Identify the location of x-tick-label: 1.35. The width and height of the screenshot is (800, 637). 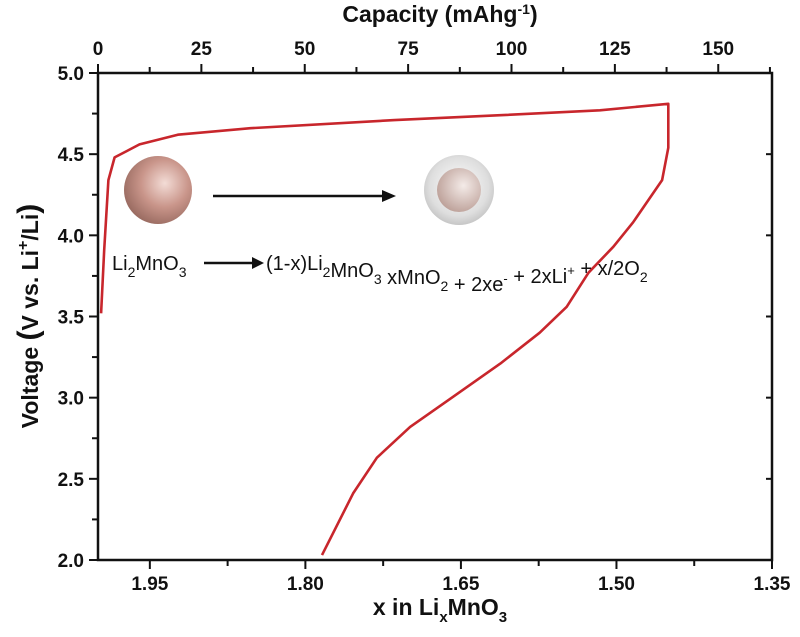
(772, 584).